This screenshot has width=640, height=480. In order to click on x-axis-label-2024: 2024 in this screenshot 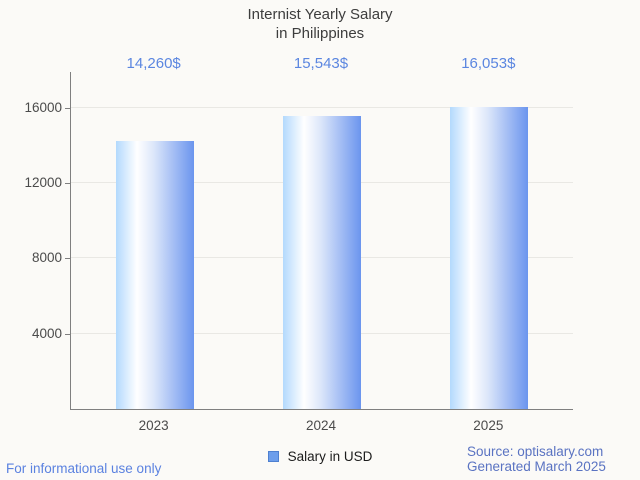, I will do `click(321, 425)`.